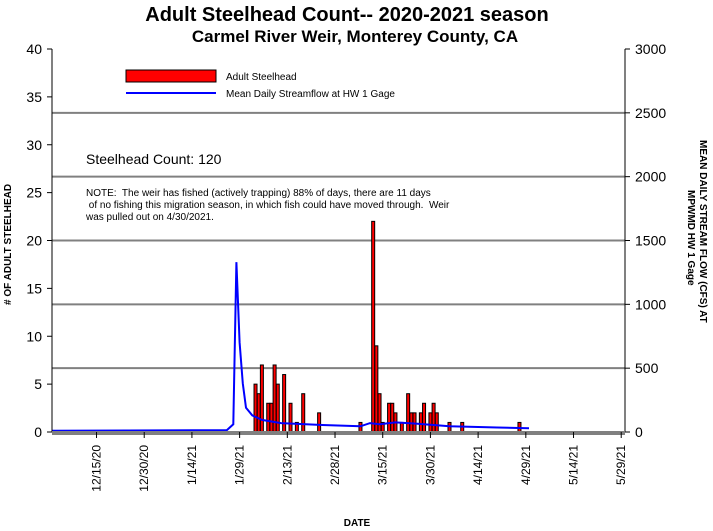 The image size is (713, 531). I want to click on x-axis-label: DATE, so click(357, 523).